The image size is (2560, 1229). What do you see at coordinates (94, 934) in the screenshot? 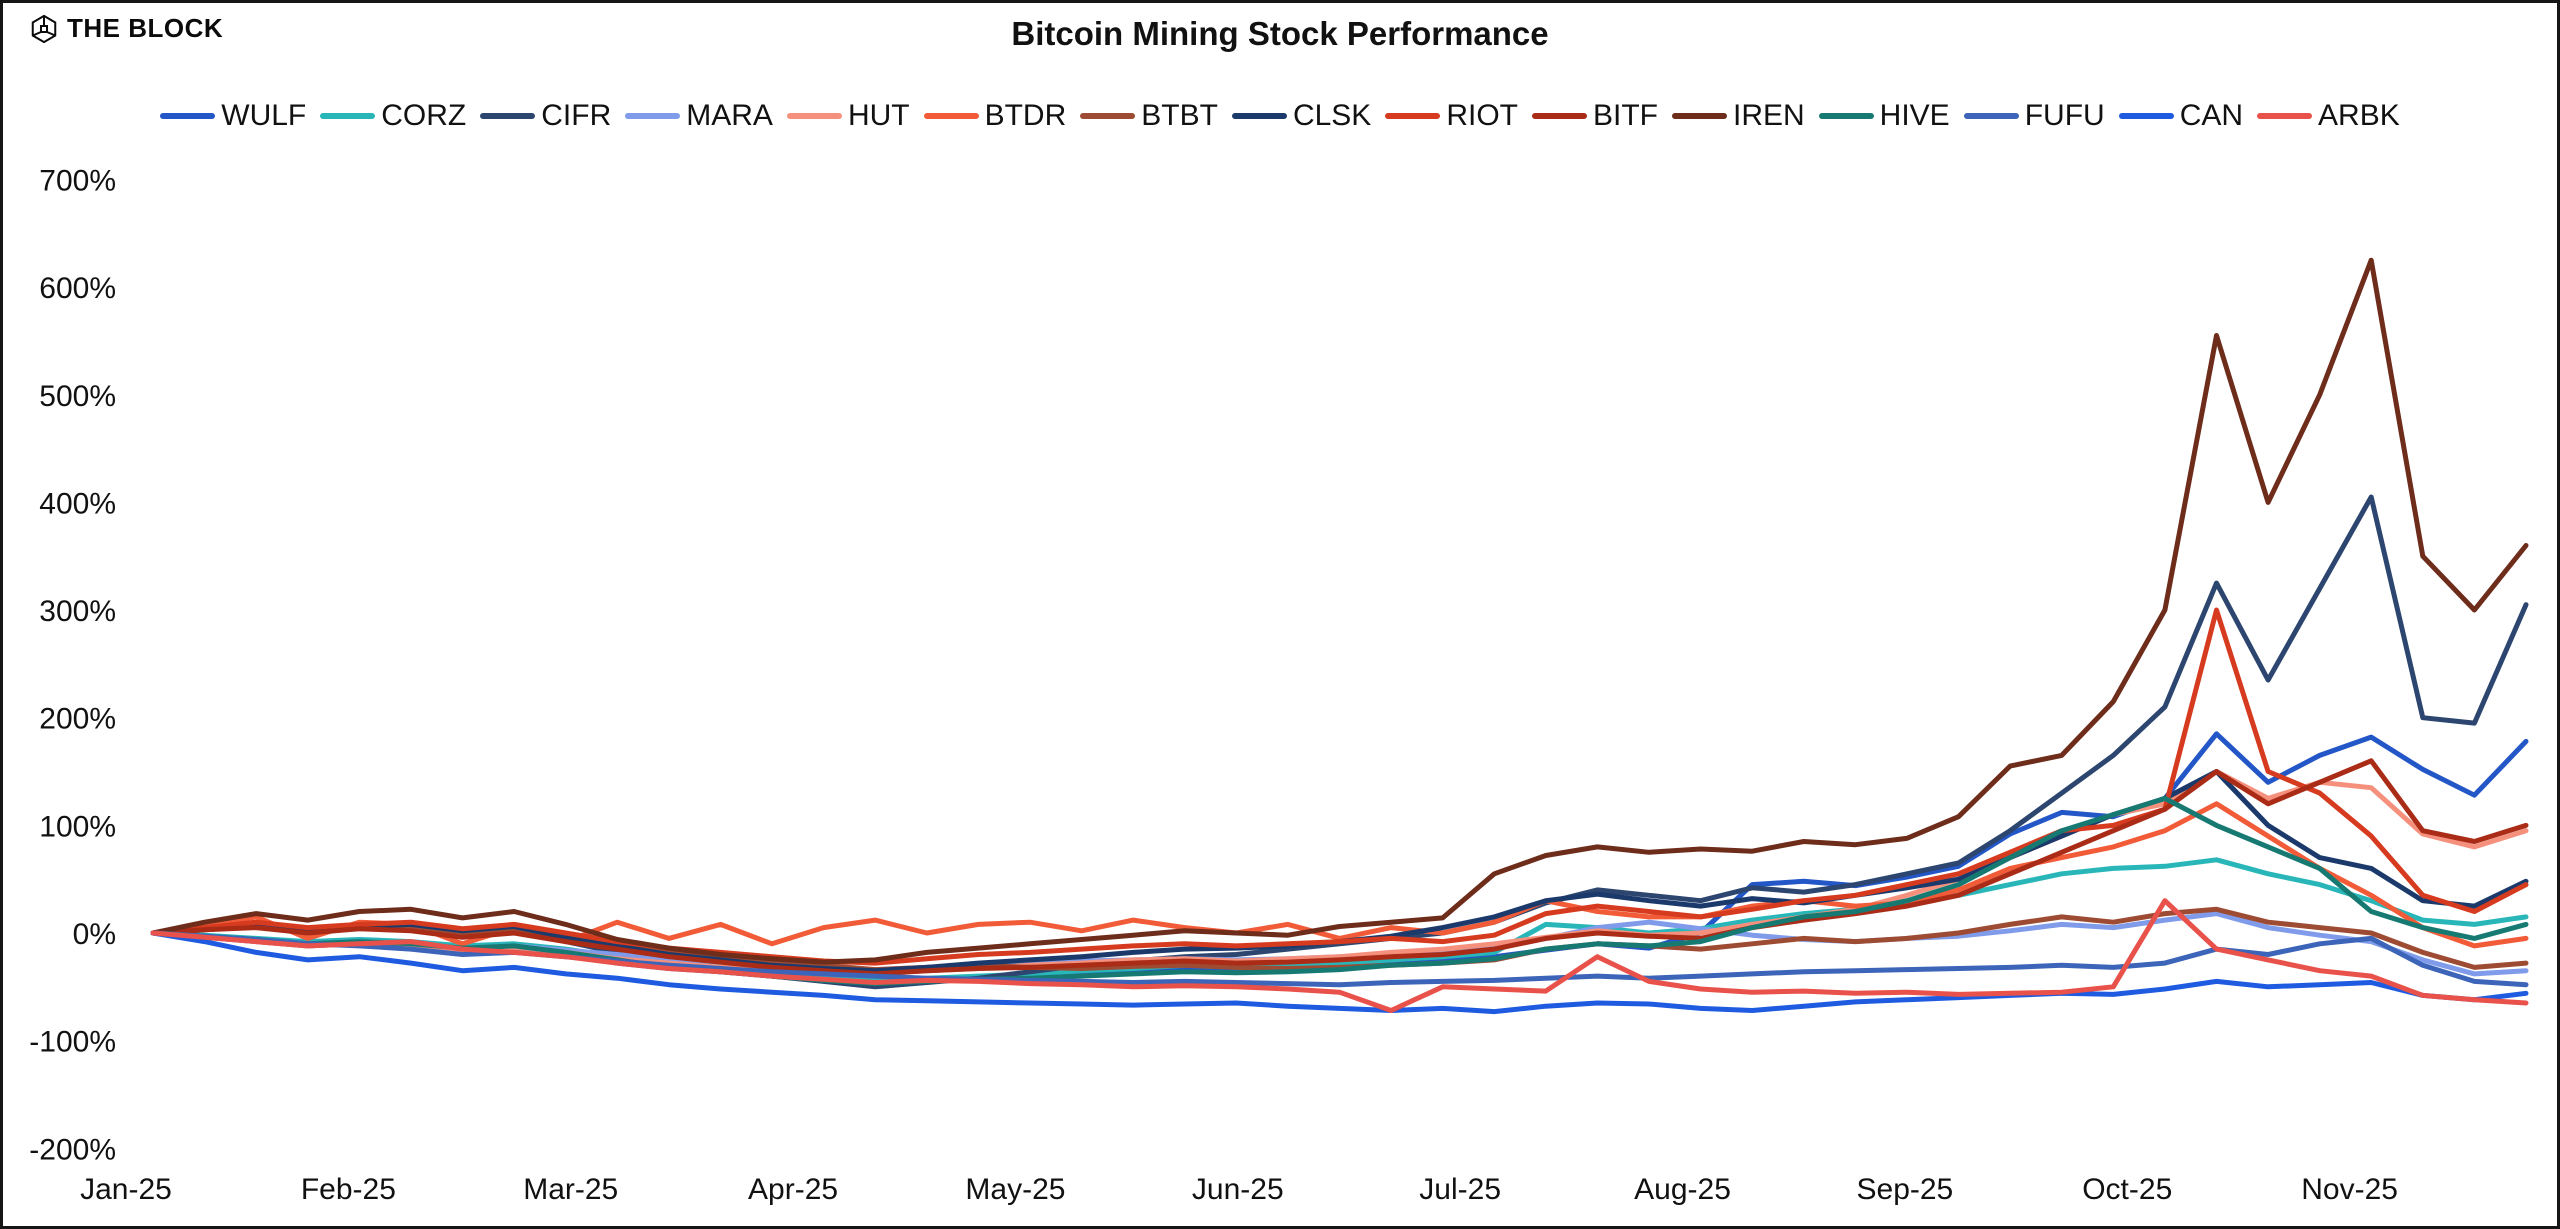
I see `y-tick-0: 0%` at bounding box center [94, 934].